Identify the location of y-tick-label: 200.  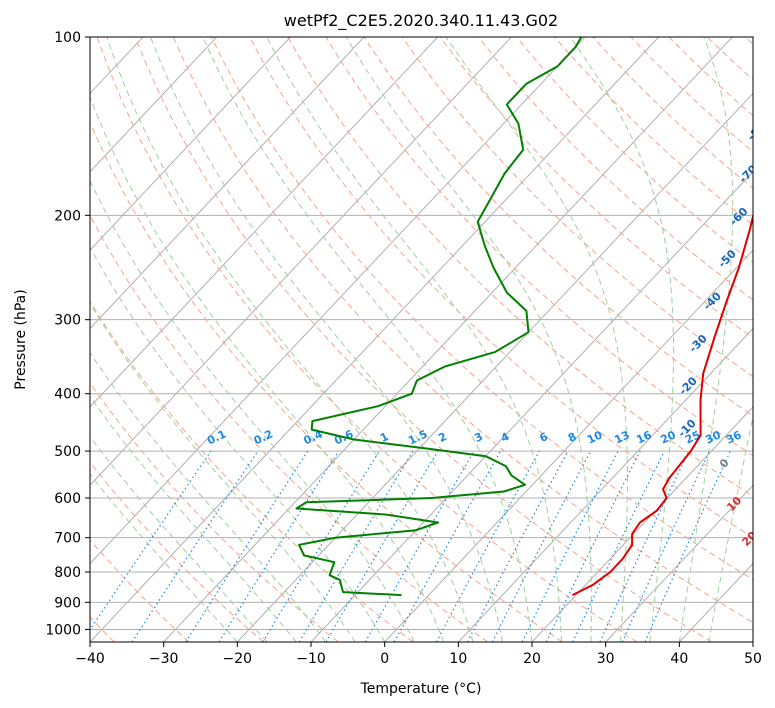
(67, 216).